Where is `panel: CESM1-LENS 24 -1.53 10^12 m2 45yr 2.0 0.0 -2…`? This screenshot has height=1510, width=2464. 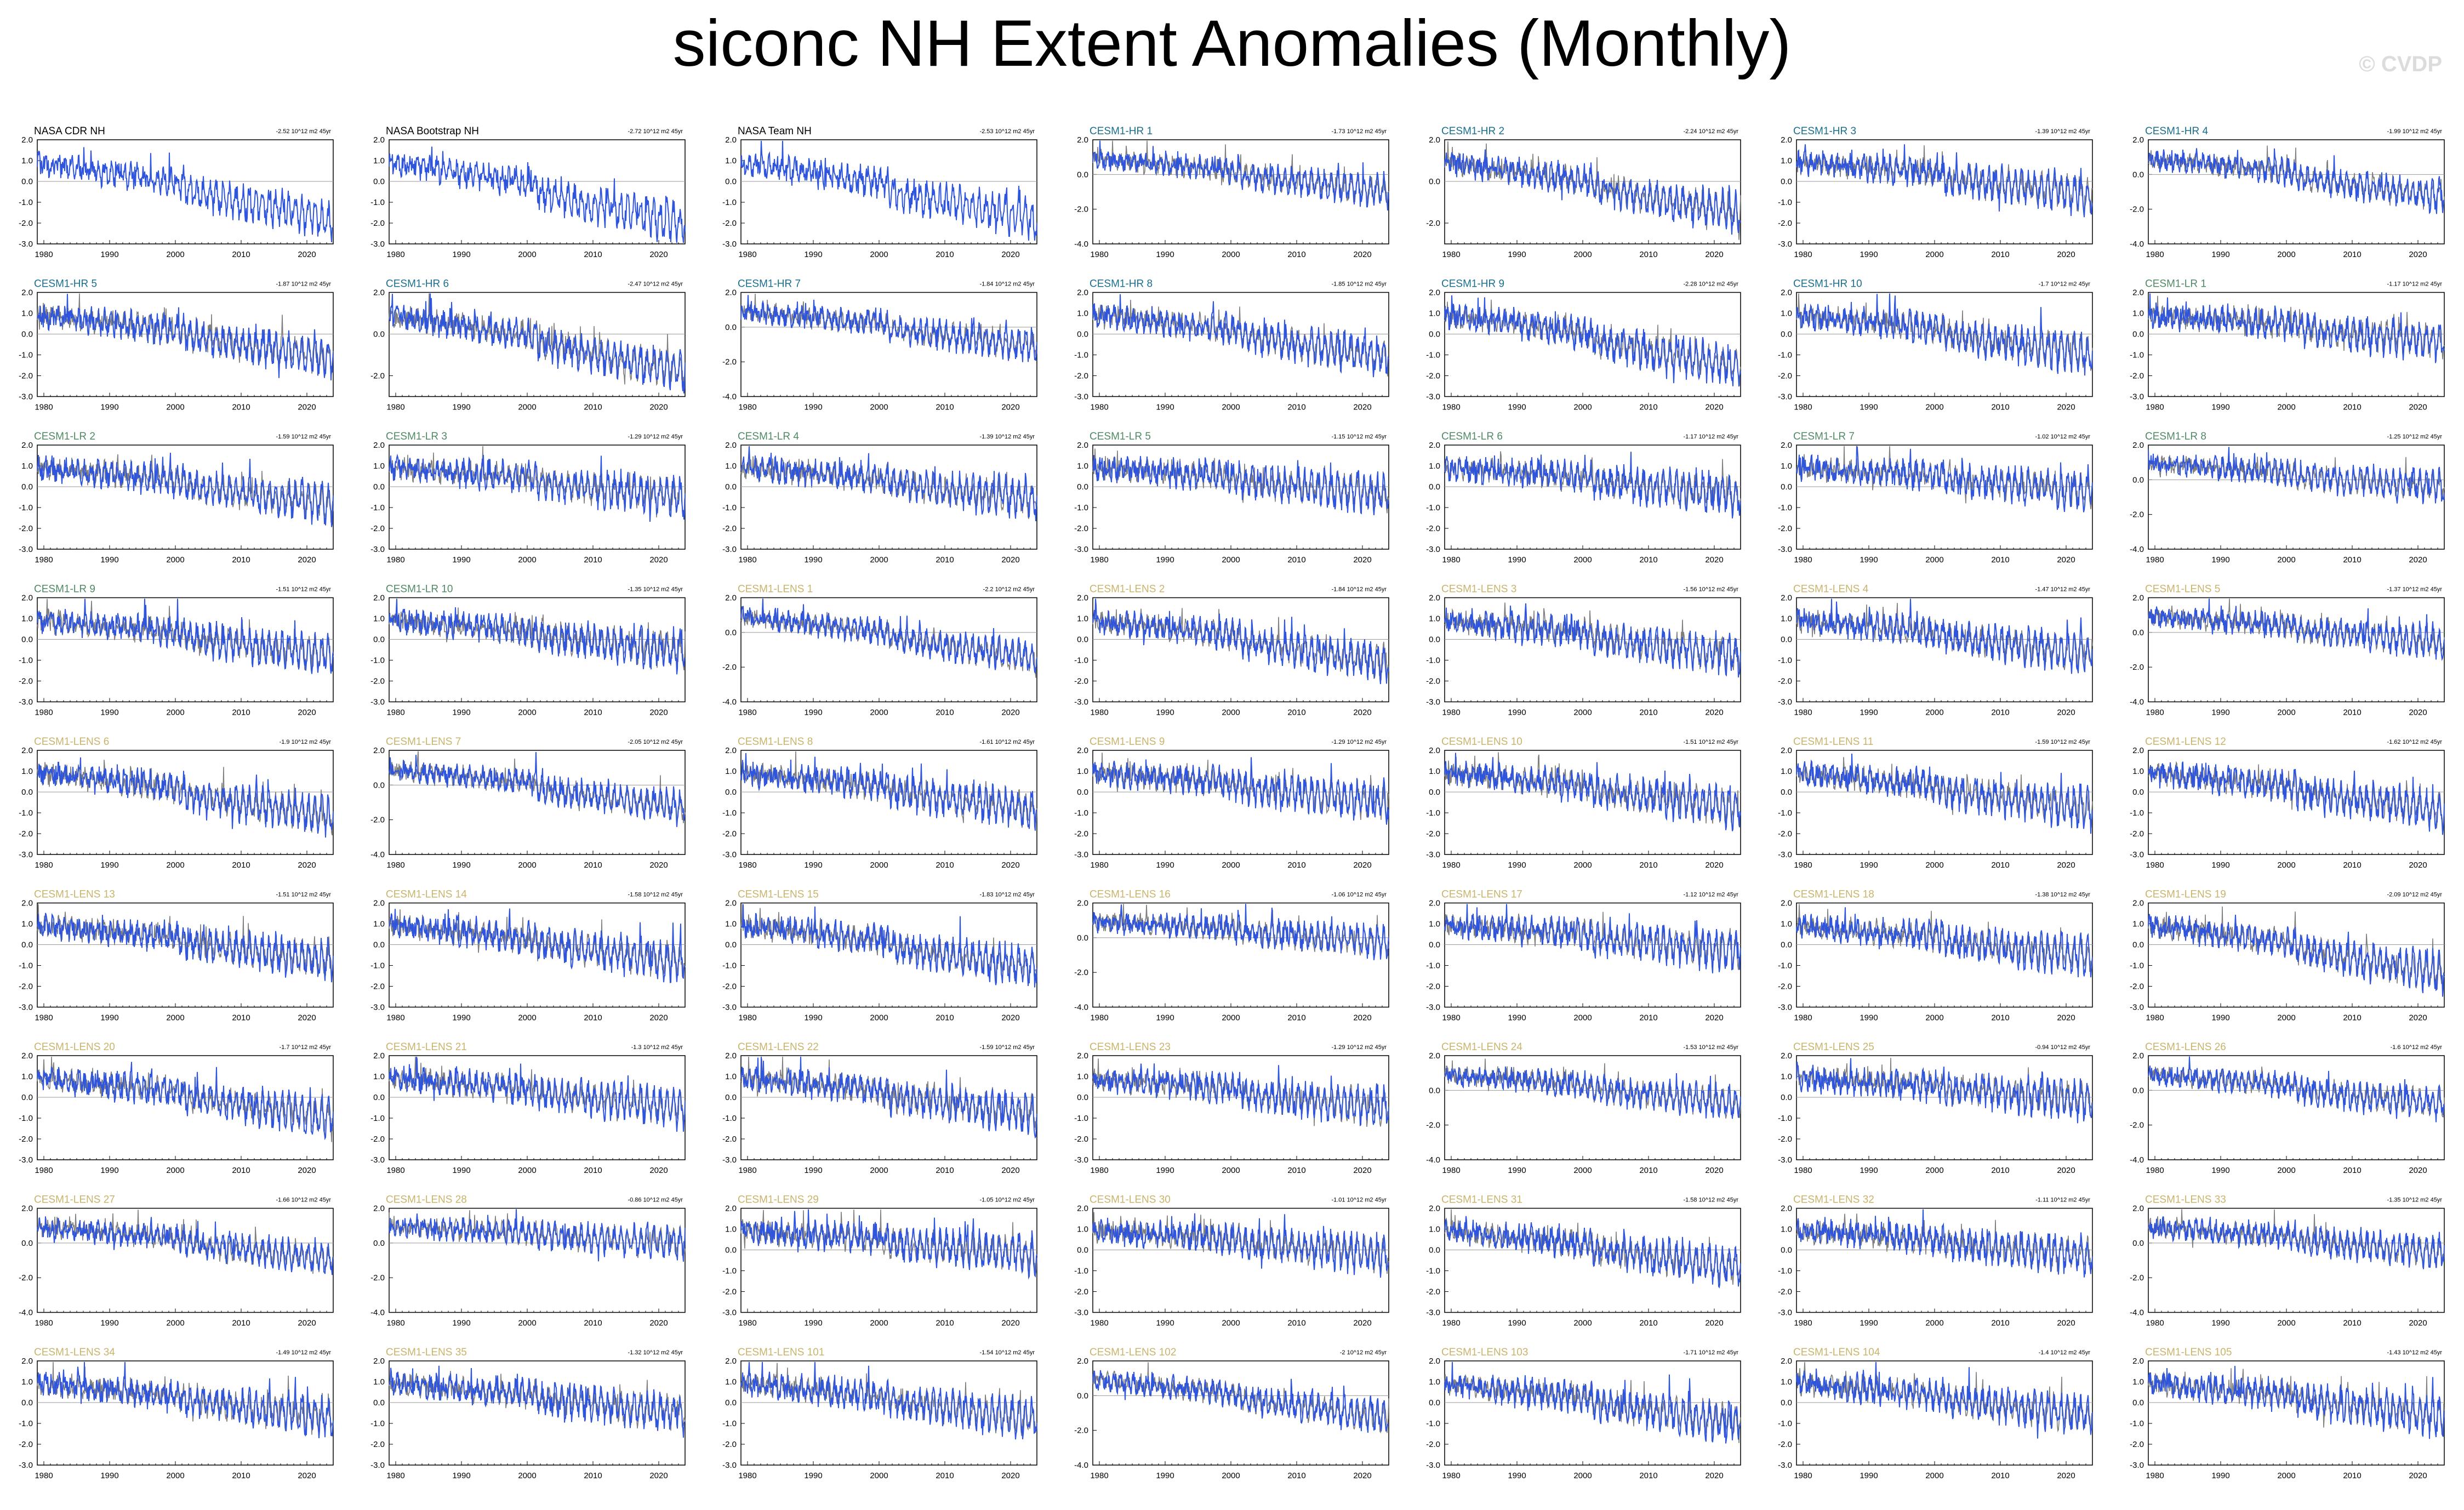 panel: CESM1-LENS 24 -1.53 10^12 m2 45yr 2.0 0.0 -2… is located at coordinates (1584, 1108).